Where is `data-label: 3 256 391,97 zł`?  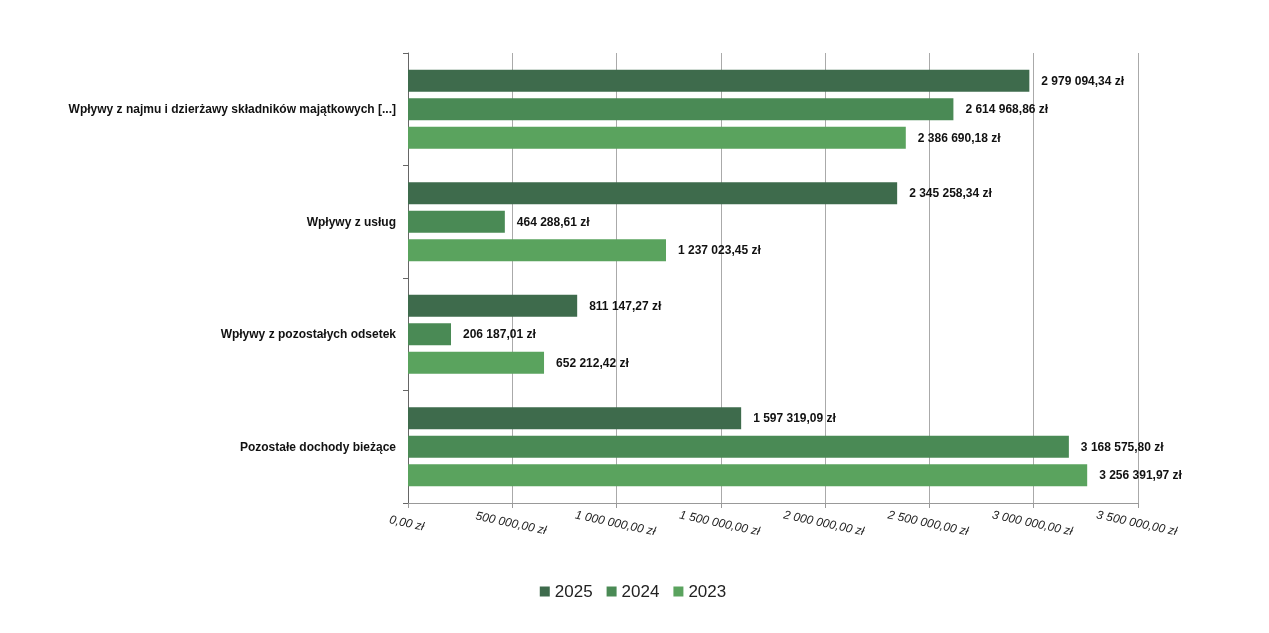
data-label: 3 256 391,97 zł is located at coordinates (1141, 475).